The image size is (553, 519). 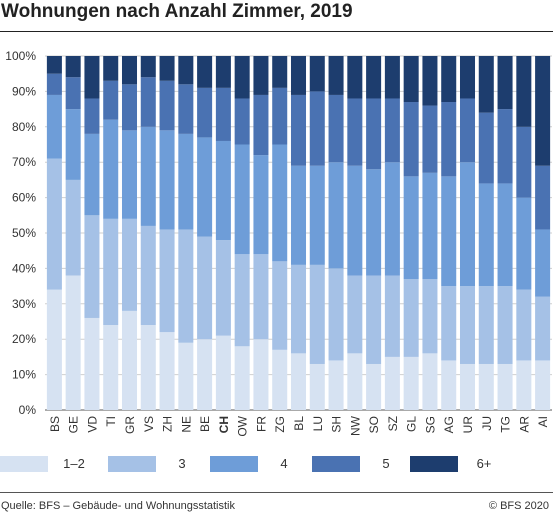 What do you see at coordinates (374, 424) in the screenshot?
I see `x-tick-label: SO` at bounding box center [374, 424].